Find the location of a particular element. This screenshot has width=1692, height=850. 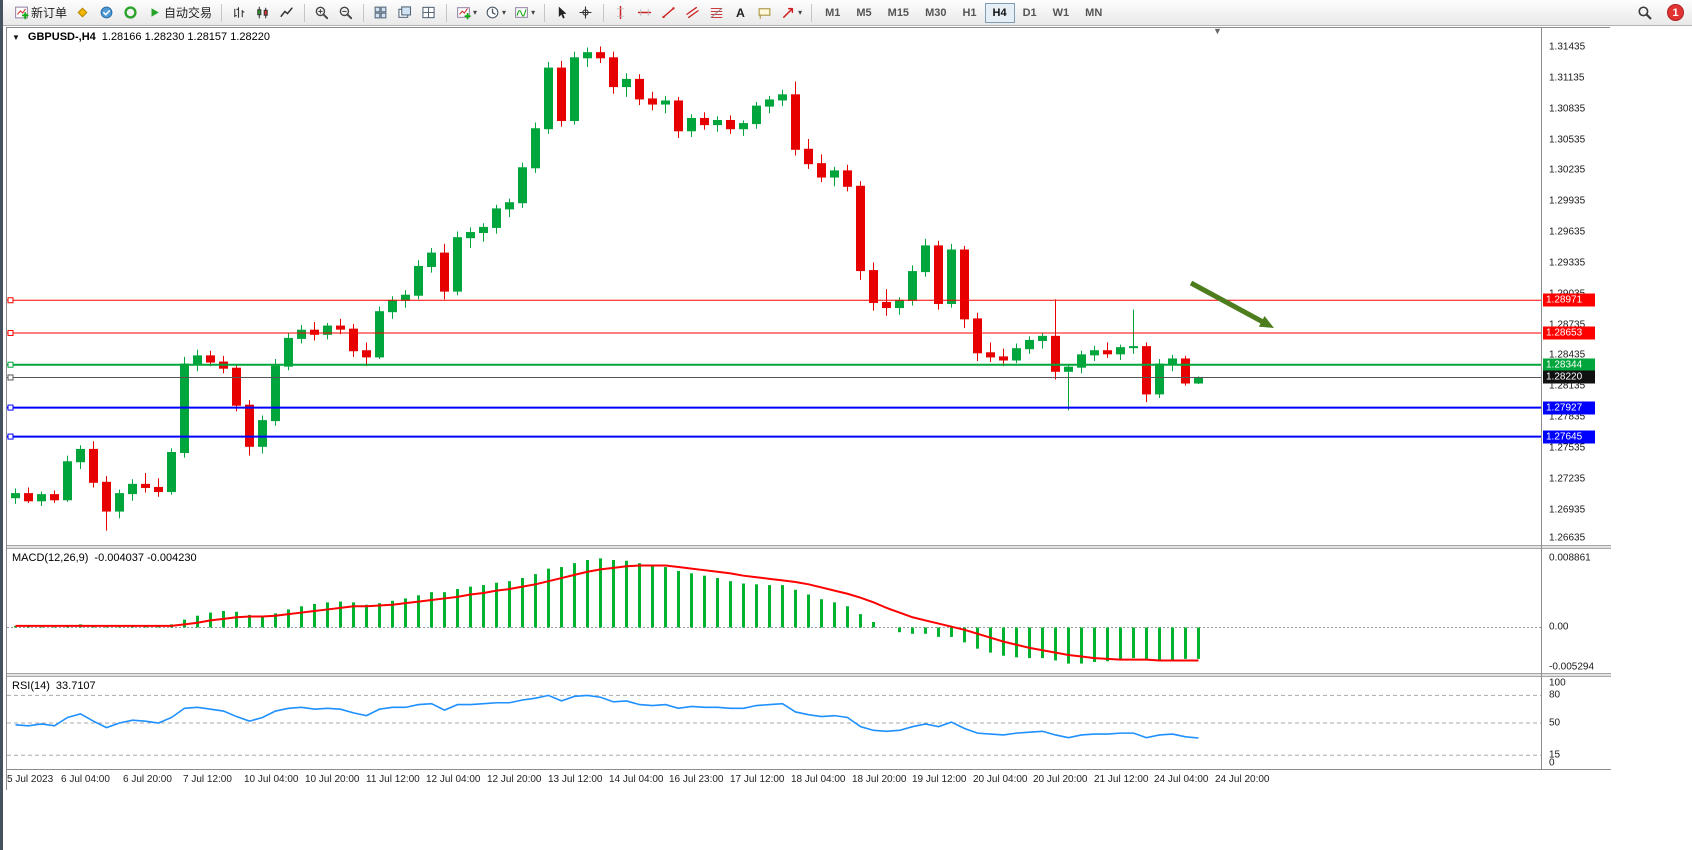

market-watch-button is located at coordinates (131, 13).